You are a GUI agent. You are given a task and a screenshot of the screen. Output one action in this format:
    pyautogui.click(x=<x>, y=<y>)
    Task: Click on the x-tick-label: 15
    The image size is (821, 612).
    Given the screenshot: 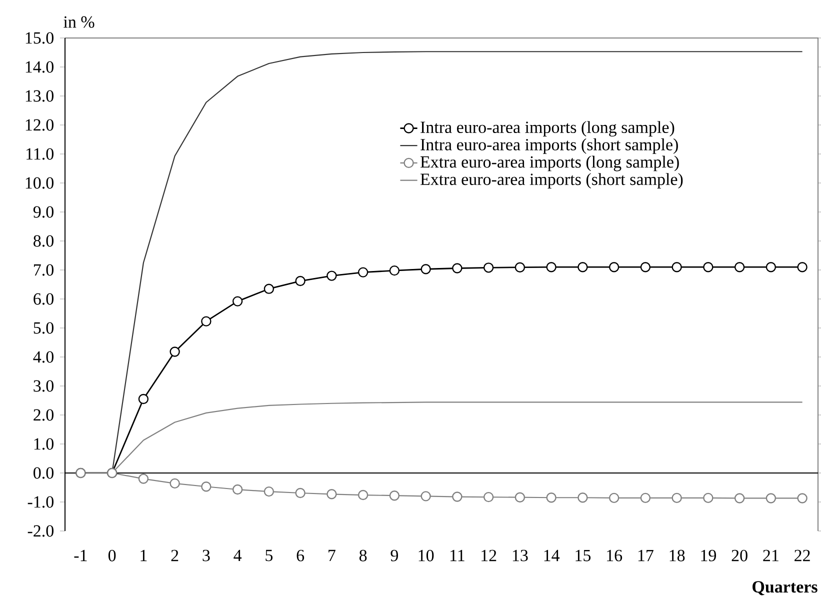 What is the action you would take?
    pyautogui.click(x=583, y=556)
    